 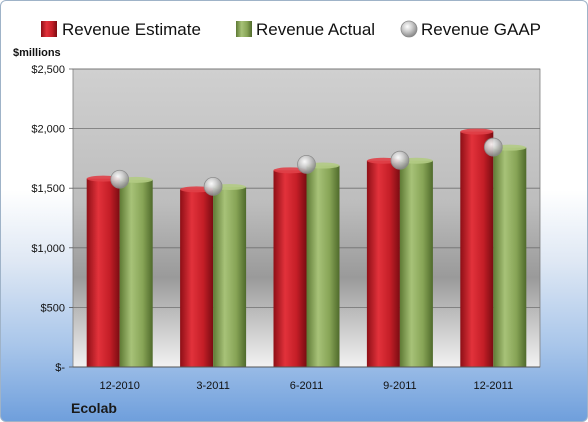 What do you see at coordinates (37, 53) in the screenshot?
I see `y-axis-unit-label: $millions` at bounding box center [37, 53].